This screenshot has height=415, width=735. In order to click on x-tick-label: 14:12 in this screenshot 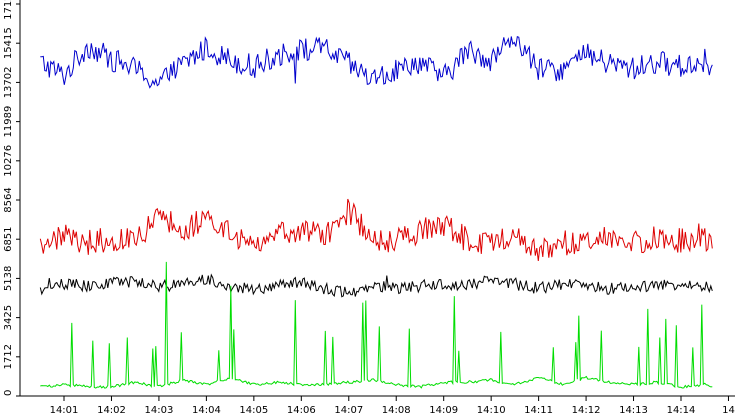, I will do `click(586, 410)`.